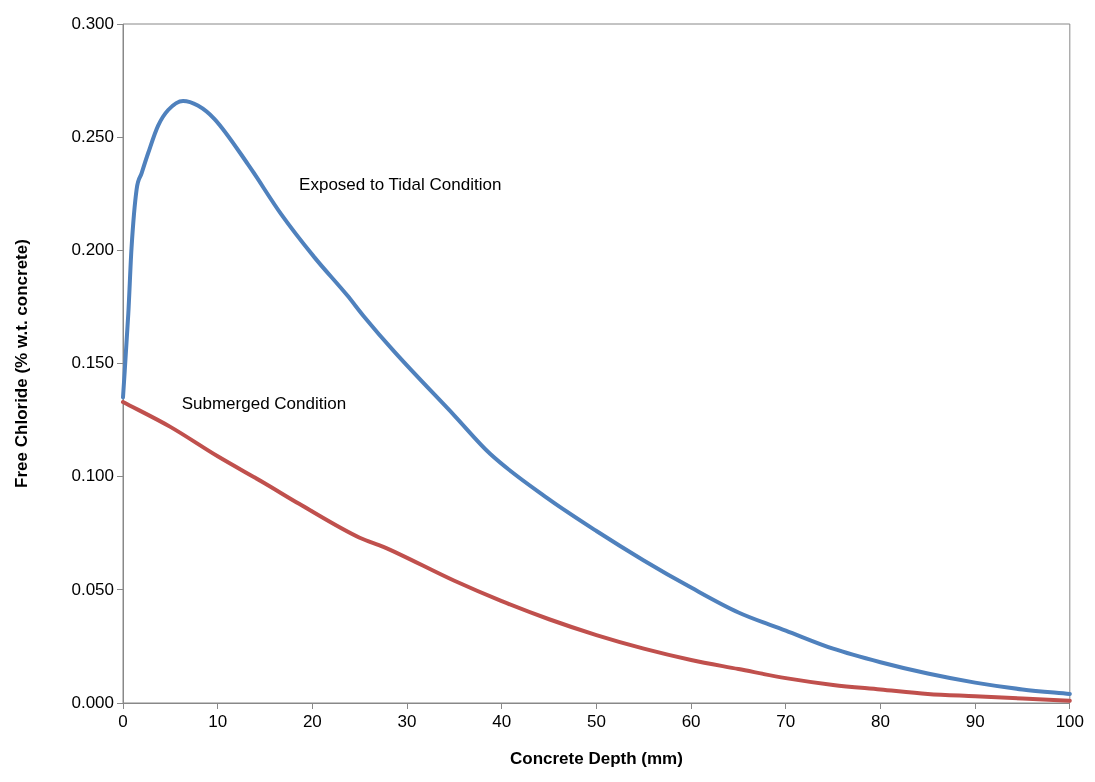 The width and height of the screenshot is (1095, 782). I want to click on y-tick-label: 0.000, so click(92, 702).